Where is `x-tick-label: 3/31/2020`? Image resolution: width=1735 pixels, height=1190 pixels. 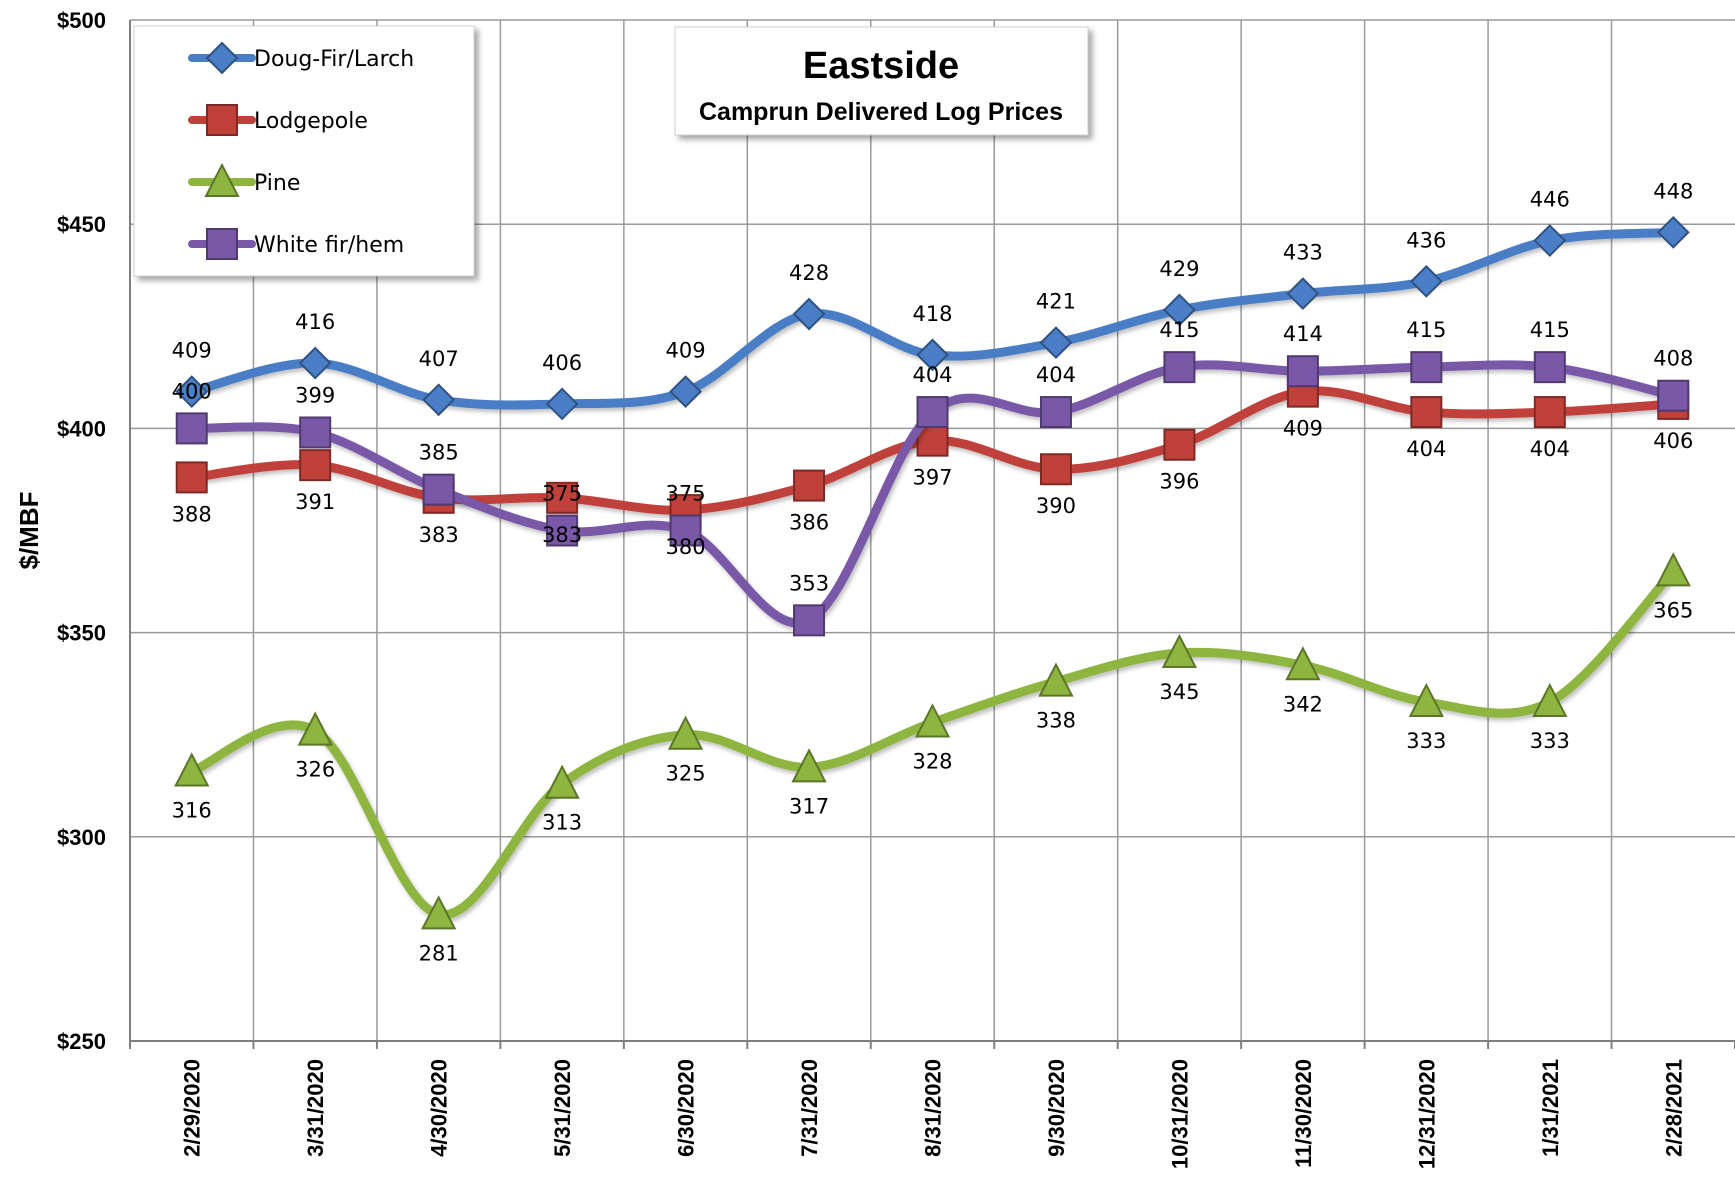
x-tick-label: 3/31/2020 is located at coordinates (315, 1108).